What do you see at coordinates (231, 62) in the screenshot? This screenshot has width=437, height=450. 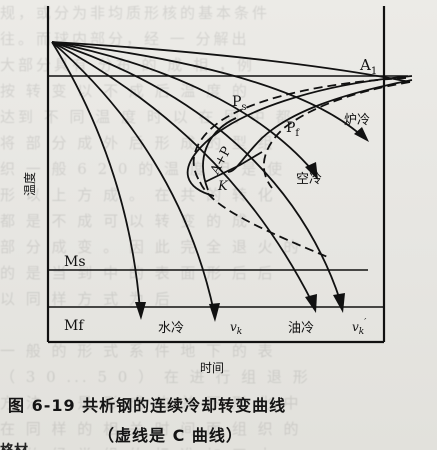 I see `curve-slowest` at bounding box center [231, 62].